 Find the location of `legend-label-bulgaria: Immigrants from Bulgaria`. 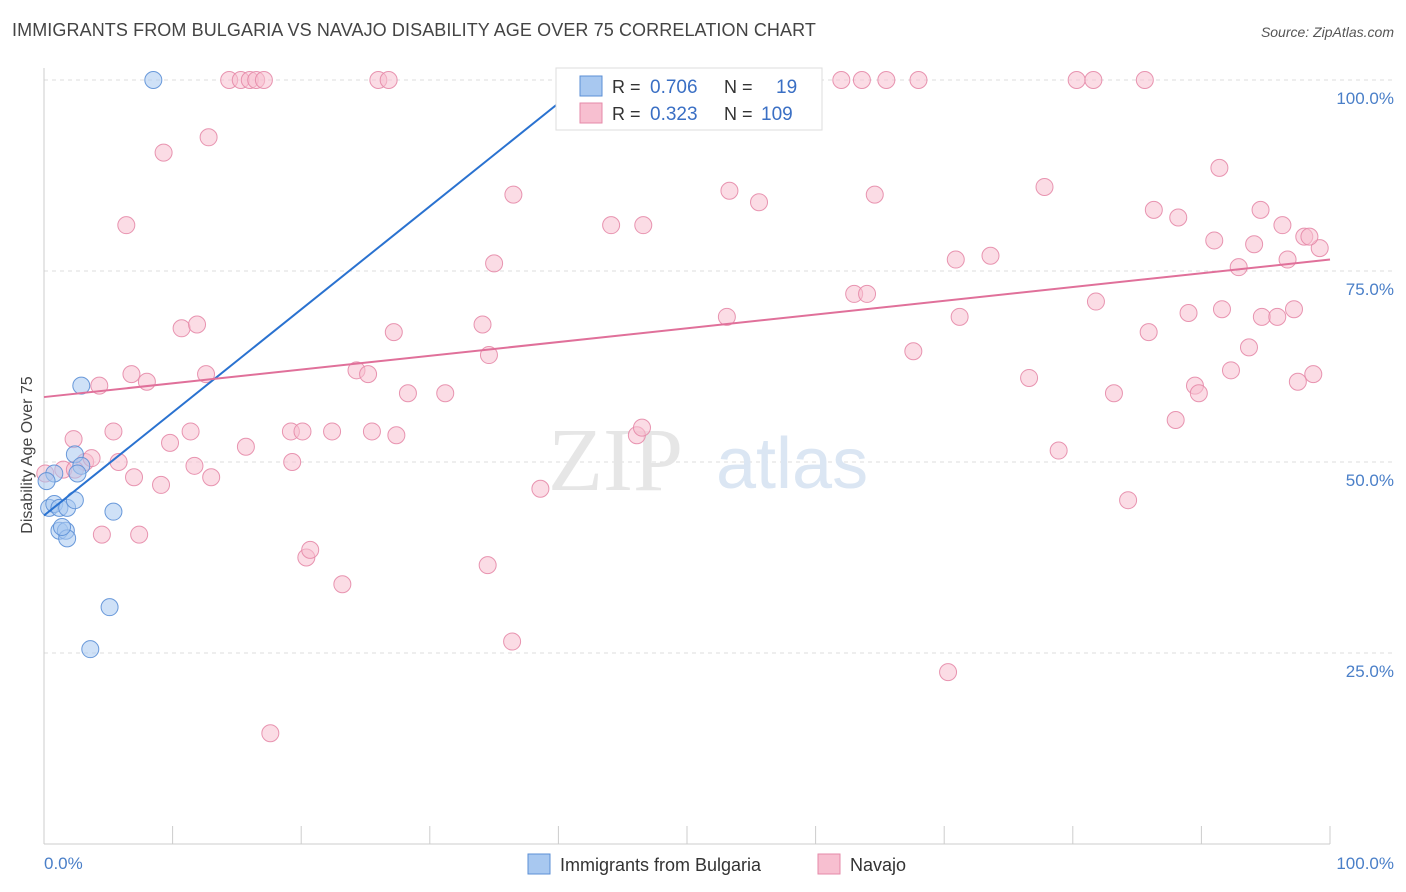

legend-label-bulgaria: Immigrants from Bulgaria is located at coordinates (661, 865).